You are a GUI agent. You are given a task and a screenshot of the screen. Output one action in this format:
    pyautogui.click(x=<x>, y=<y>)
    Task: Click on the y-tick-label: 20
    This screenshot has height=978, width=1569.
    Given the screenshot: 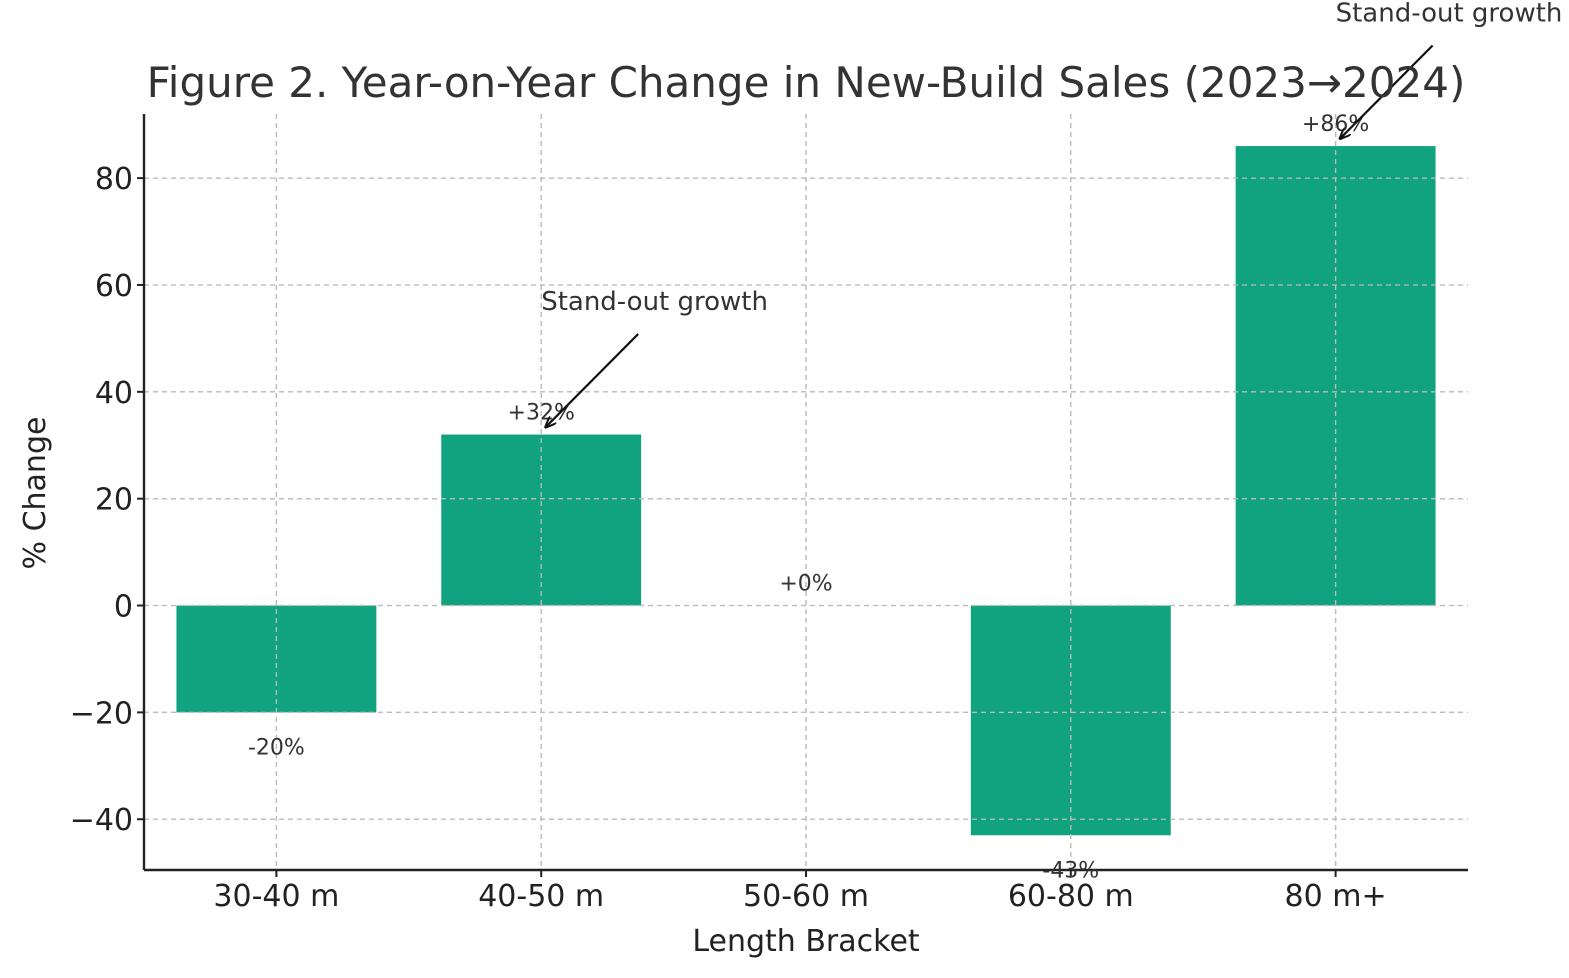 What is the action you would take?
    pyautogui.click(x=114, y=500)
    